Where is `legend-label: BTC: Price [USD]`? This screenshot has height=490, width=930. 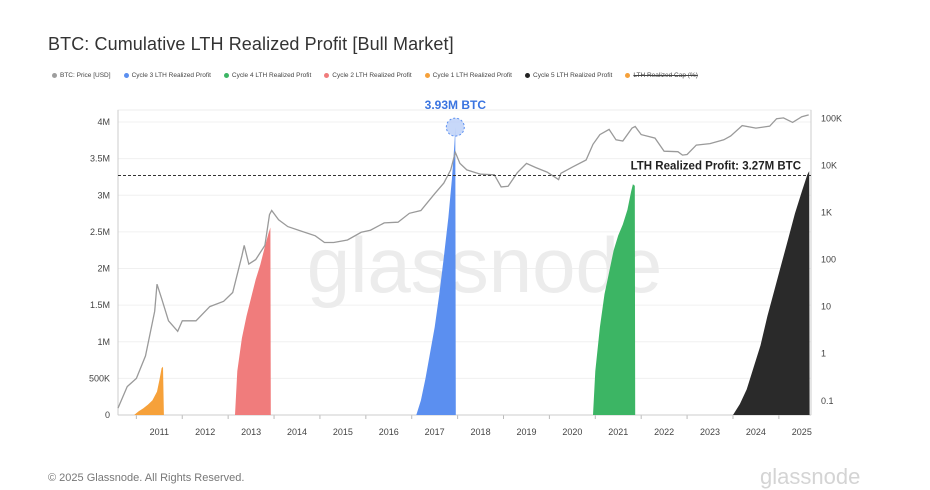
legend-label: BTC: Price [USD] is located at coordinates (85, 75).